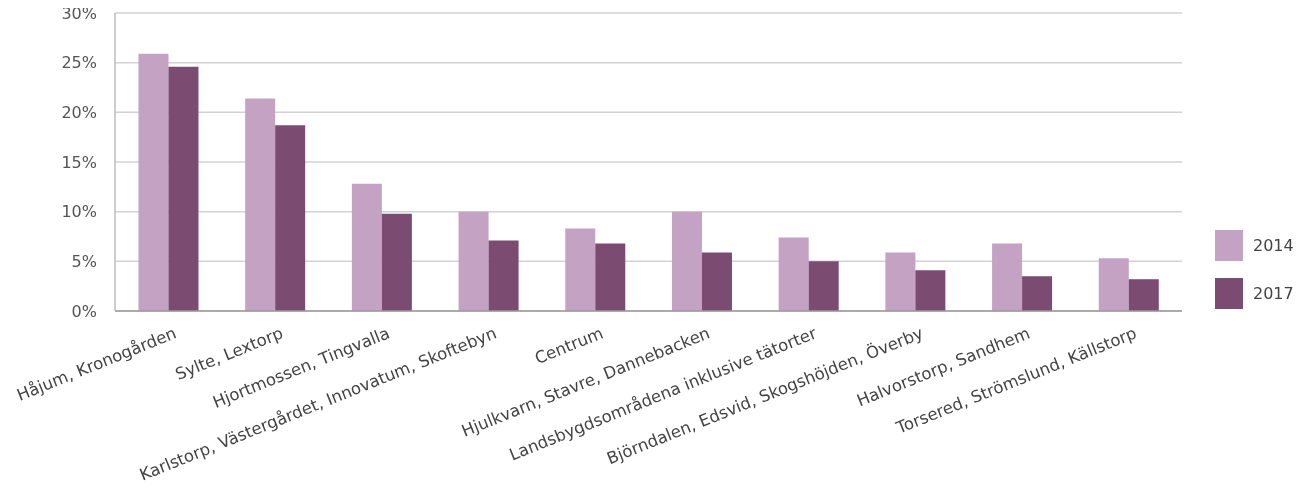 The height and width of the screenshot is (496, 1308). What do you see at coordinates (79, 212) in the screenshot?
I see `y-tick-label: 10%` at bounding box center [79, 212].